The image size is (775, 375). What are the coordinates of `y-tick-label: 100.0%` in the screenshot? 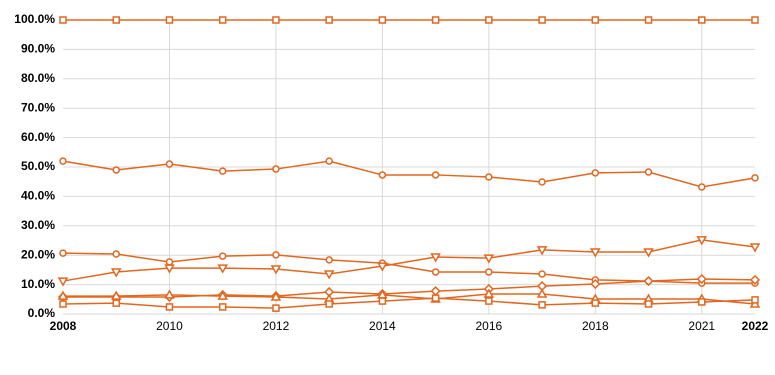 It's located at (34, 19).